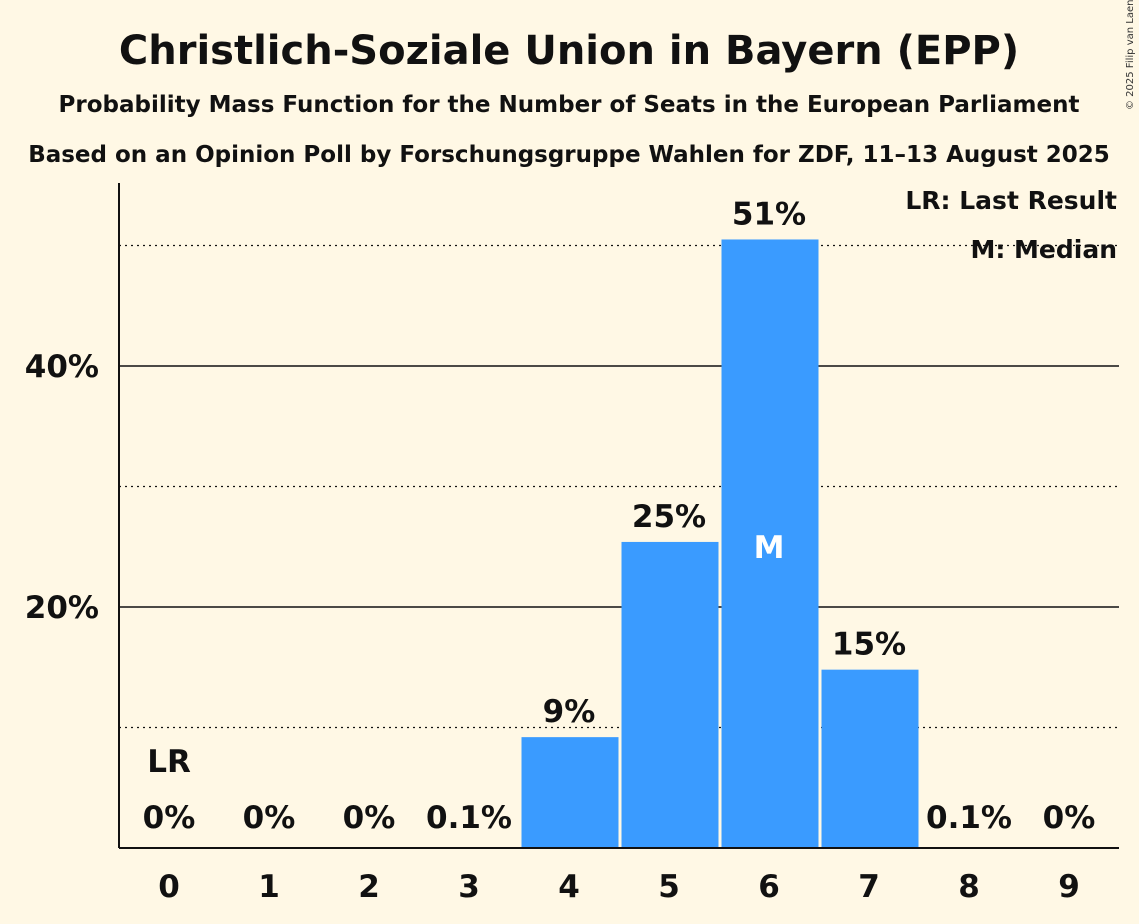  What do you see at coordinates (769, 214) in the screenshot?
I see `value-label: 51%` at bounding box center [769, 214].